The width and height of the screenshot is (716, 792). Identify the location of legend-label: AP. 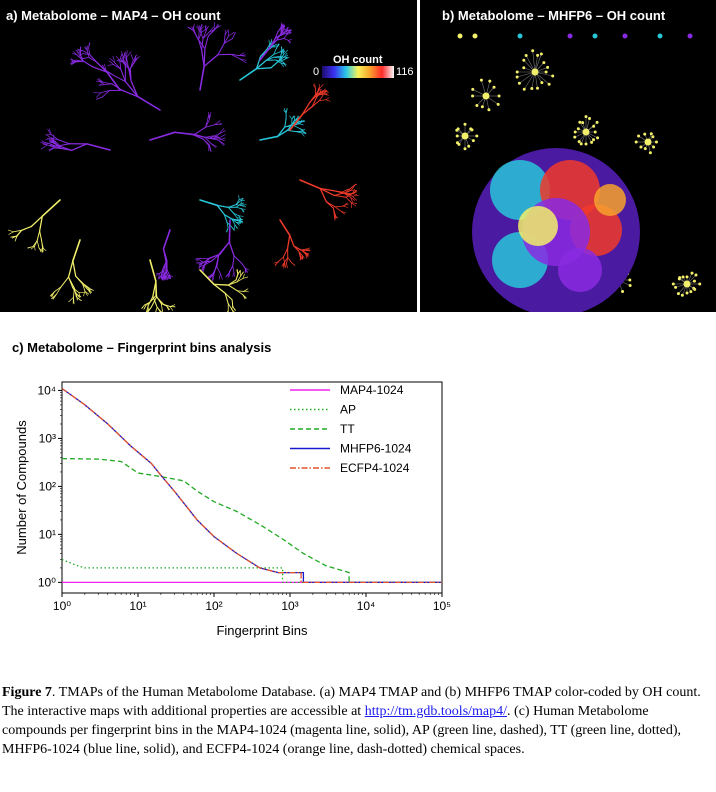
(348, 410).